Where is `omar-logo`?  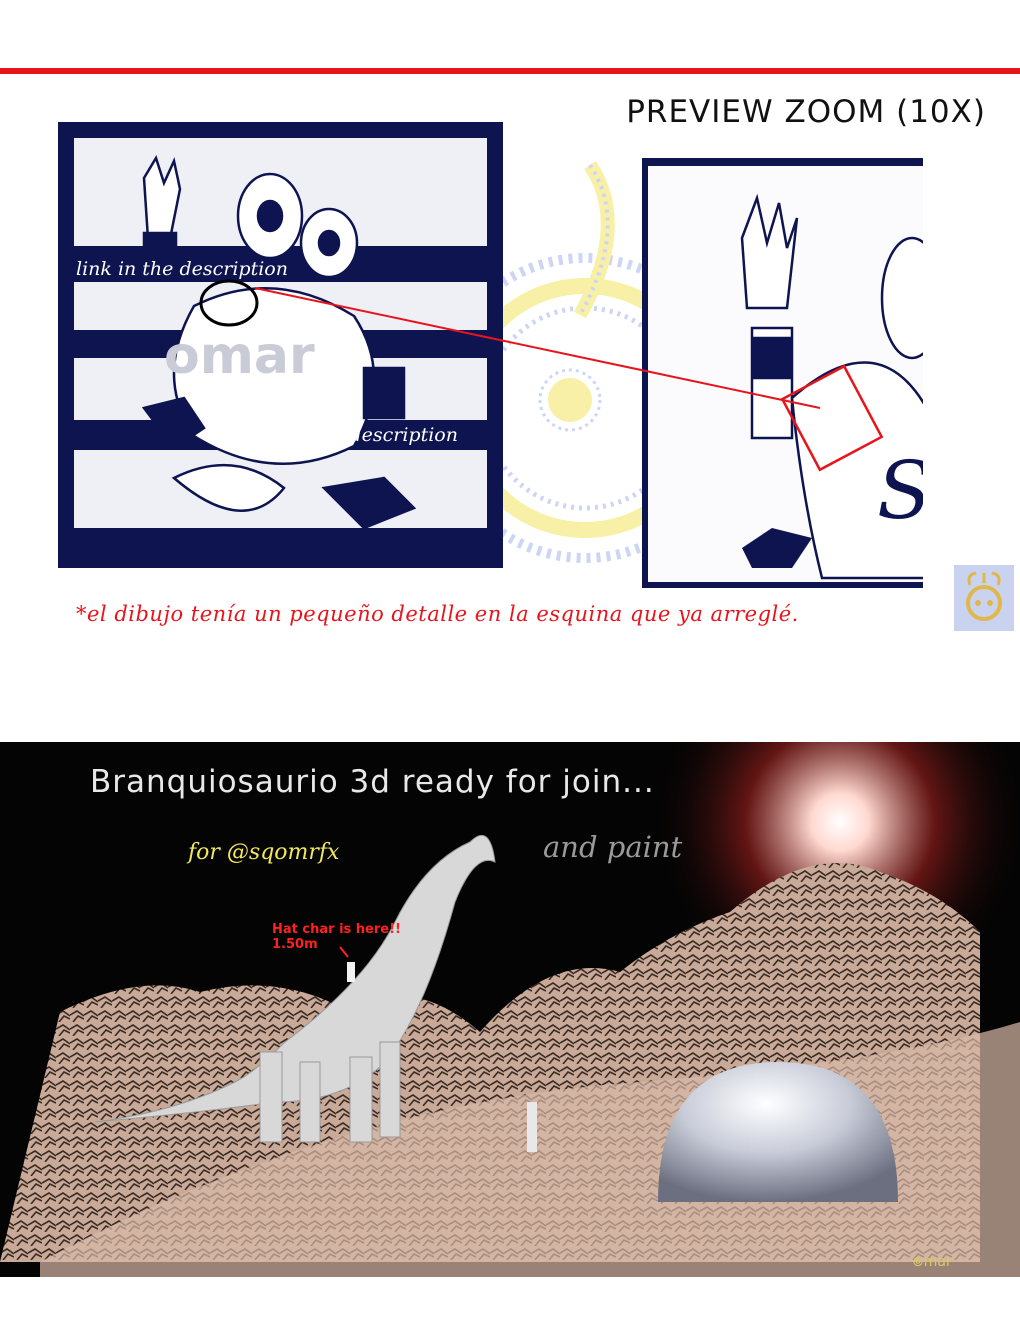
omar-logo is located at coordinates (984, 598).